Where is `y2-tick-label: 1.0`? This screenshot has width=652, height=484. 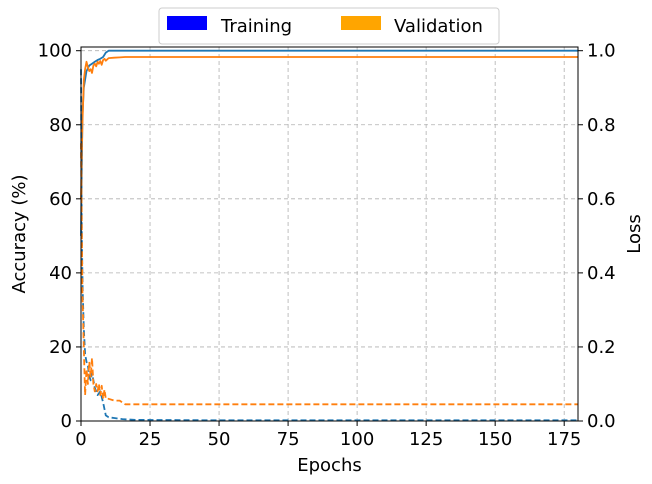 y2-tick-label: 1.0 is located at coordinates (601, 51).